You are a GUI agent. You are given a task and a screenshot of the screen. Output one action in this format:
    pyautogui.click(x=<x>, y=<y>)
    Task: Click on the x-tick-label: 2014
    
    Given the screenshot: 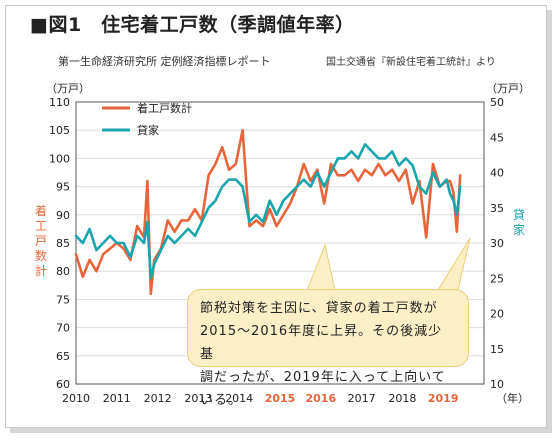 What is the action you would take?
    pyautogui.click(x=239, y=398)
    